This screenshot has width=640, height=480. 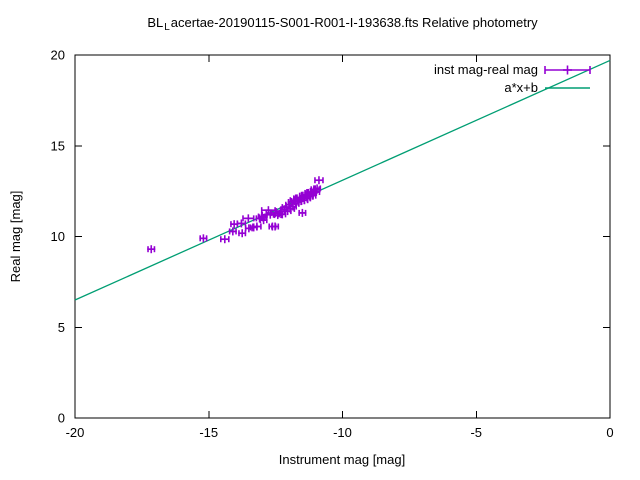 What do you see at coordinates (58, 236) in the screenshot?
I see `y-tick-label: 10` at bounding box center [58, 236].